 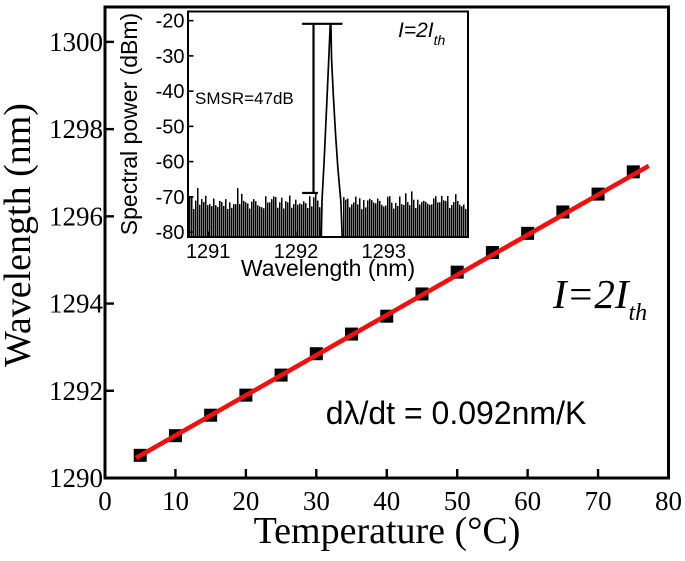 What do you see at coordinates (322, 108) in the screenshot?
I see `smsr-marker` at bounding box center [322, 108].